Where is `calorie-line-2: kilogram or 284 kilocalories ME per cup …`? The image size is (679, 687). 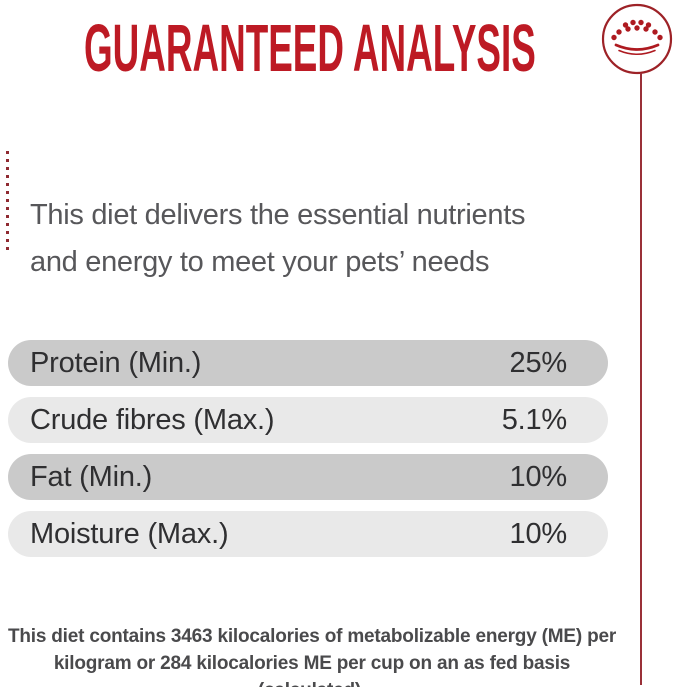 calorie-line-2: kilogram or 284 kilocalories ME per cup … is located at coordinates (312, 670).